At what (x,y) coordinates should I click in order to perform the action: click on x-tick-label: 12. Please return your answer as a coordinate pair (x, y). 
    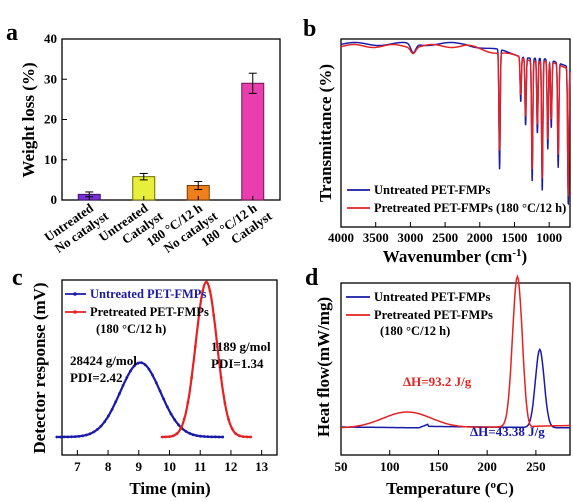
    Looking at the image, I should click on (230, 466).